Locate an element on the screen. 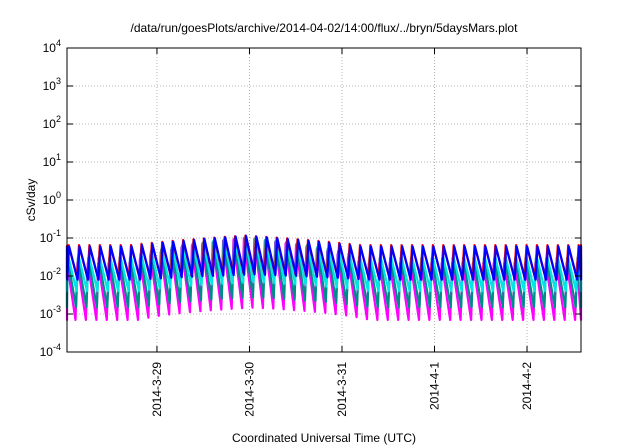  x-tick-label: 2014-4-2 is located at coordinates (527, 386).